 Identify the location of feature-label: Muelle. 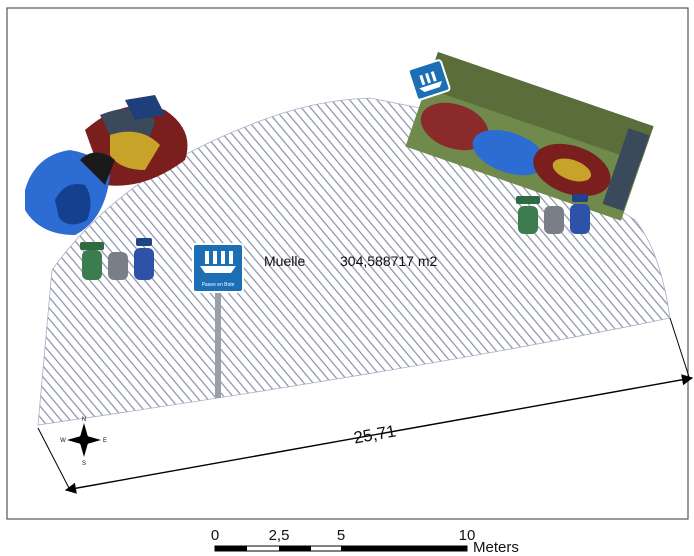
(284, 261).